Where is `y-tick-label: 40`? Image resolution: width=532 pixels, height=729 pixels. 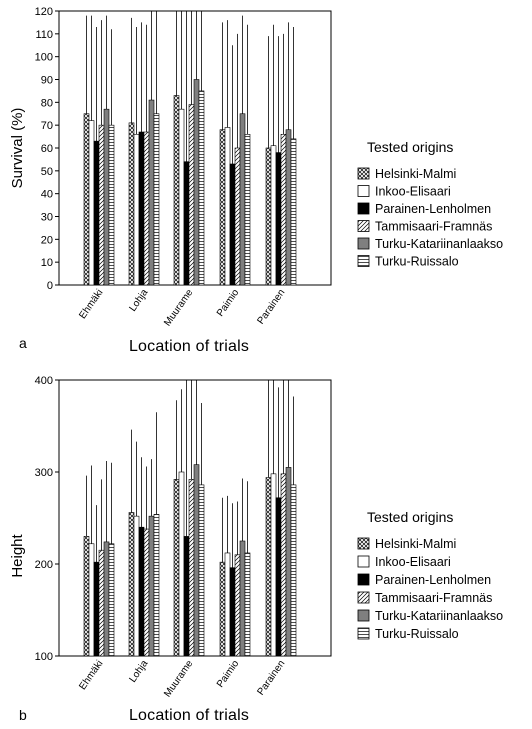 y-tick-label: 40 is located at coordinates (47, 195).